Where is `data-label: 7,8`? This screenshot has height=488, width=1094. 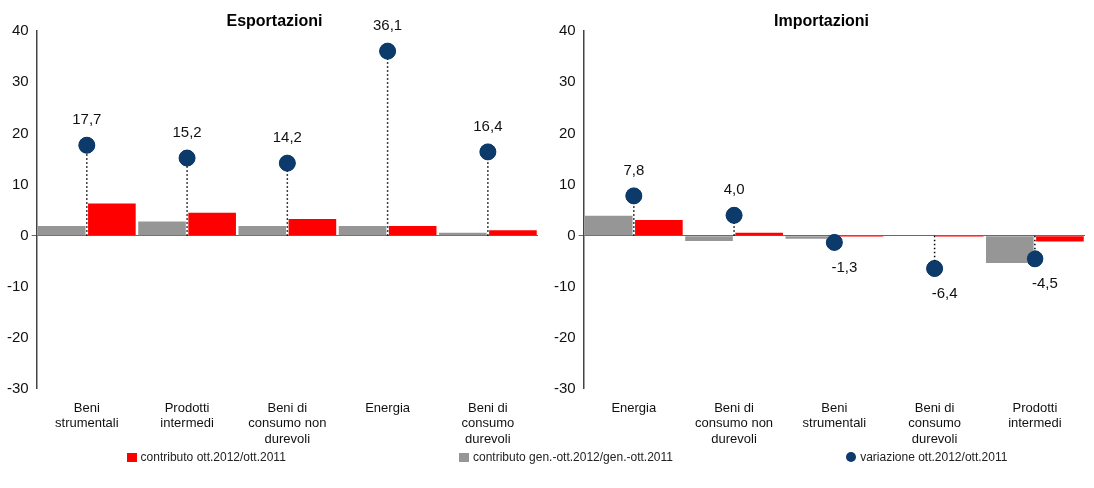 data-label: 7,8 is located at coordinates (634, 169).